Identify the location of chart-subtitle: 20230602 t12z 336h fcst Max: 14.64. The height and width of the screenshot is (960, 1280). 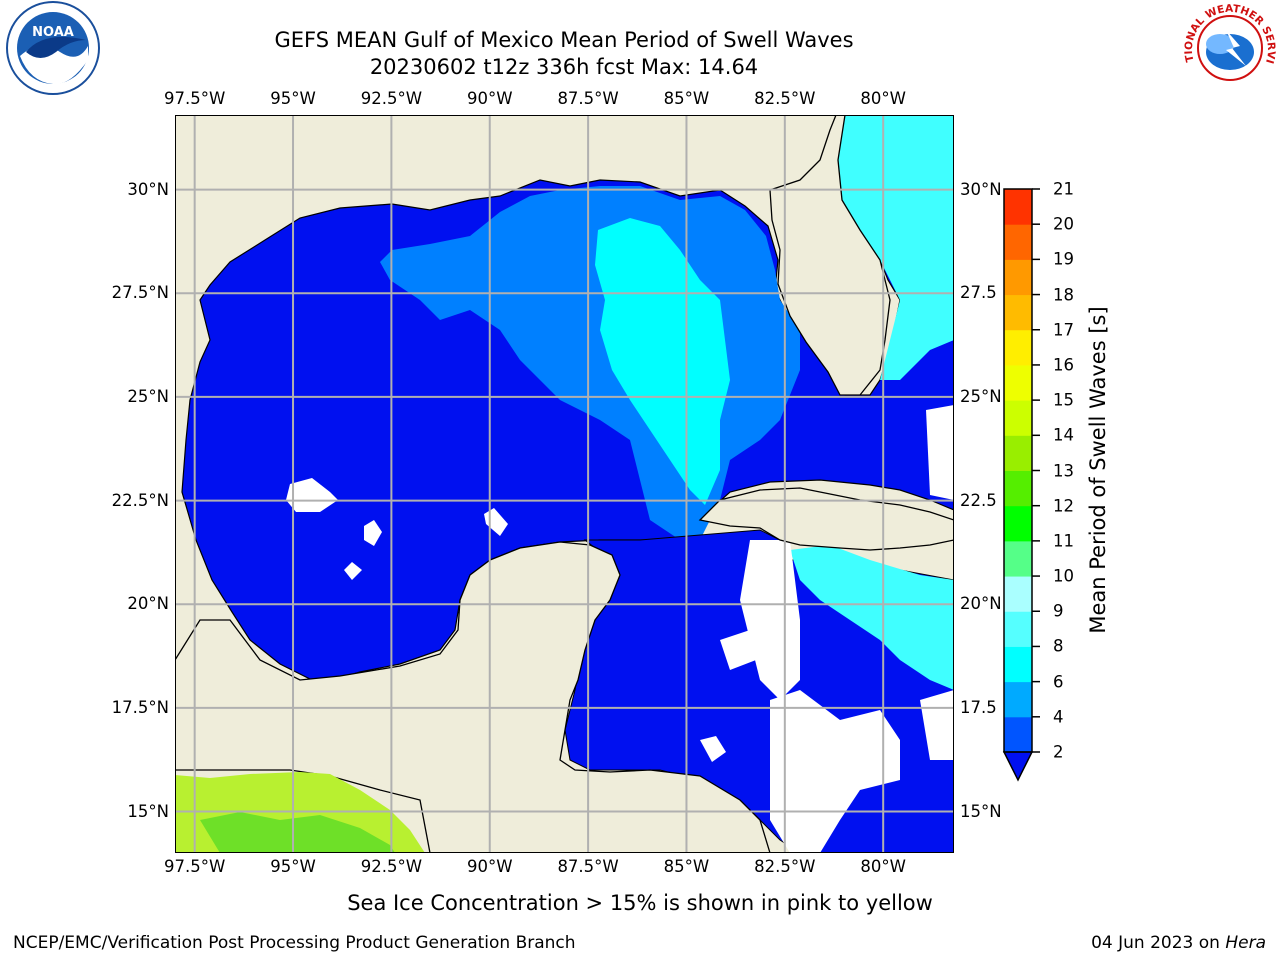
(564, 67).